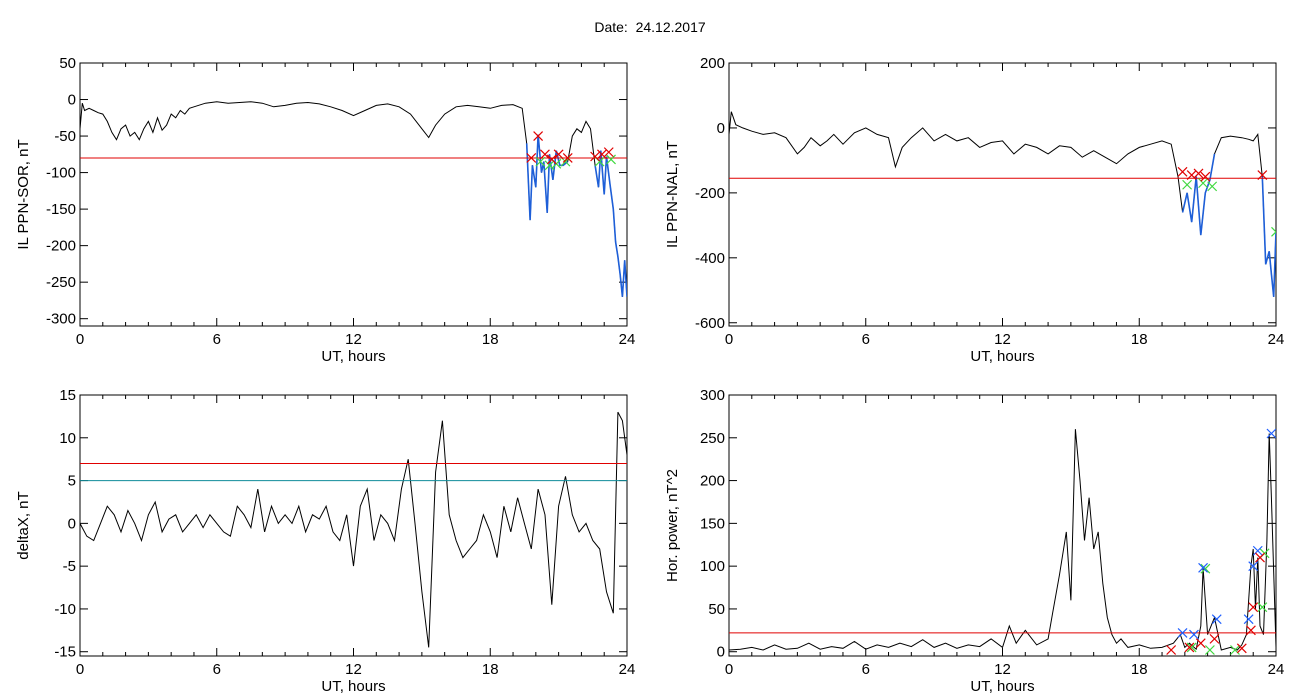 This screenshot has width=1300, height=700. Describe the element at coordinates (729, 669) in the screenshot. I see `x-tick-label: 0` at that location.